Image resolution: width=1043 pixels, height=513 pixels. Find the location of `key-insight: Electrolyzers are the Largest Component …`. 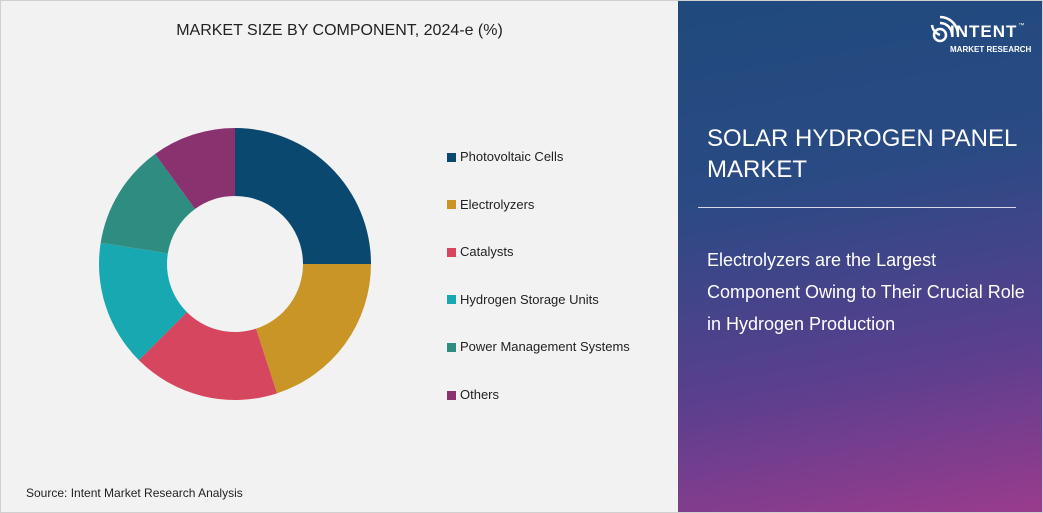

key-insight: Electrolyzers are the Largest Component … is located at coordinates (866, 292).